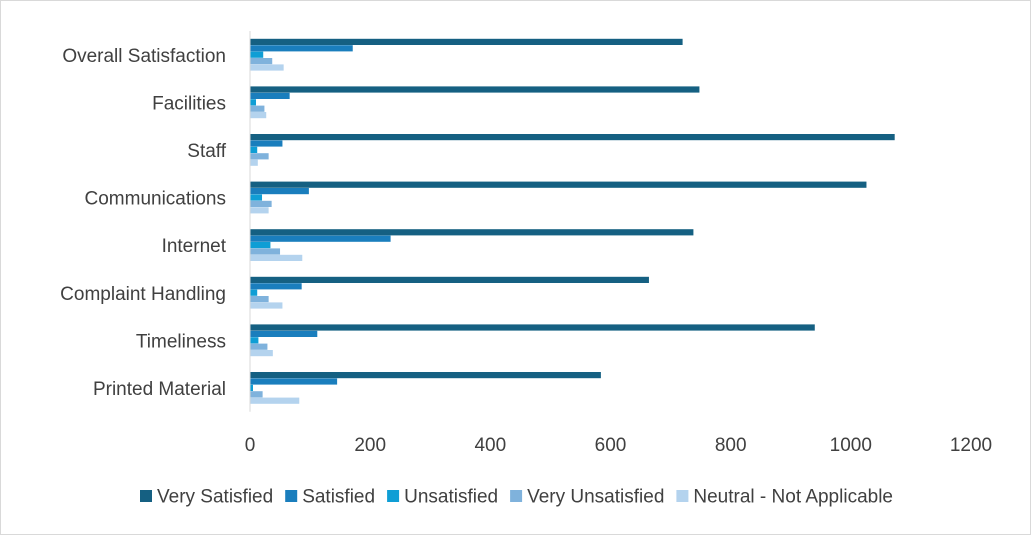 The width and height of the screenshot is (1031, 536). What do you see at coordinates (146, 496) in the screenshot?
I see `legend-swatch-very-satisfied` at bounding box center [146, 496].